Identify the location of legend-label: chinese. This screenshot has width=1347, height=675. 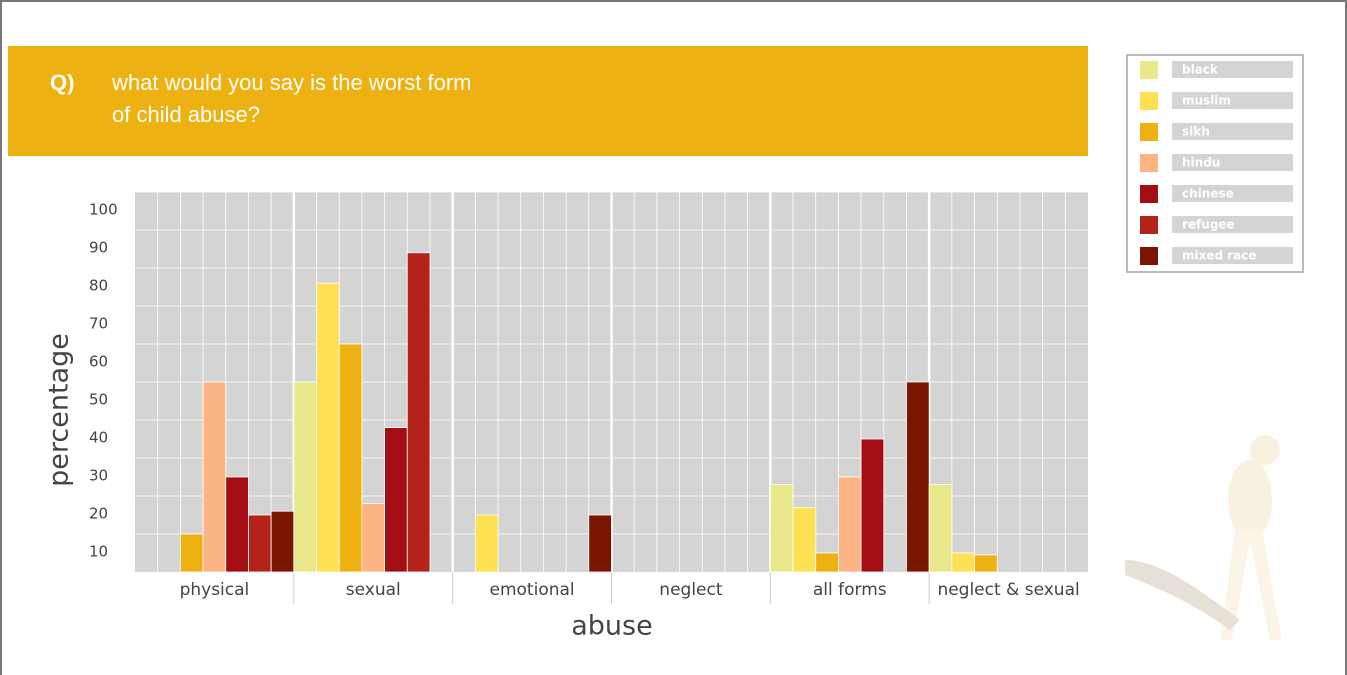
(1208, 194).